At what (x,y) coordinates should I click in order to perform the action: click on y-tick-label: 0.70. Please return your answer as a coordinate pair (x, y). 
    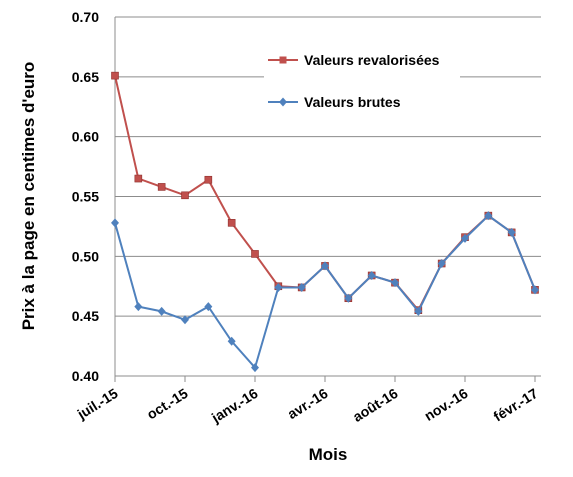
    Looking at the image, I should click on (85, 17).